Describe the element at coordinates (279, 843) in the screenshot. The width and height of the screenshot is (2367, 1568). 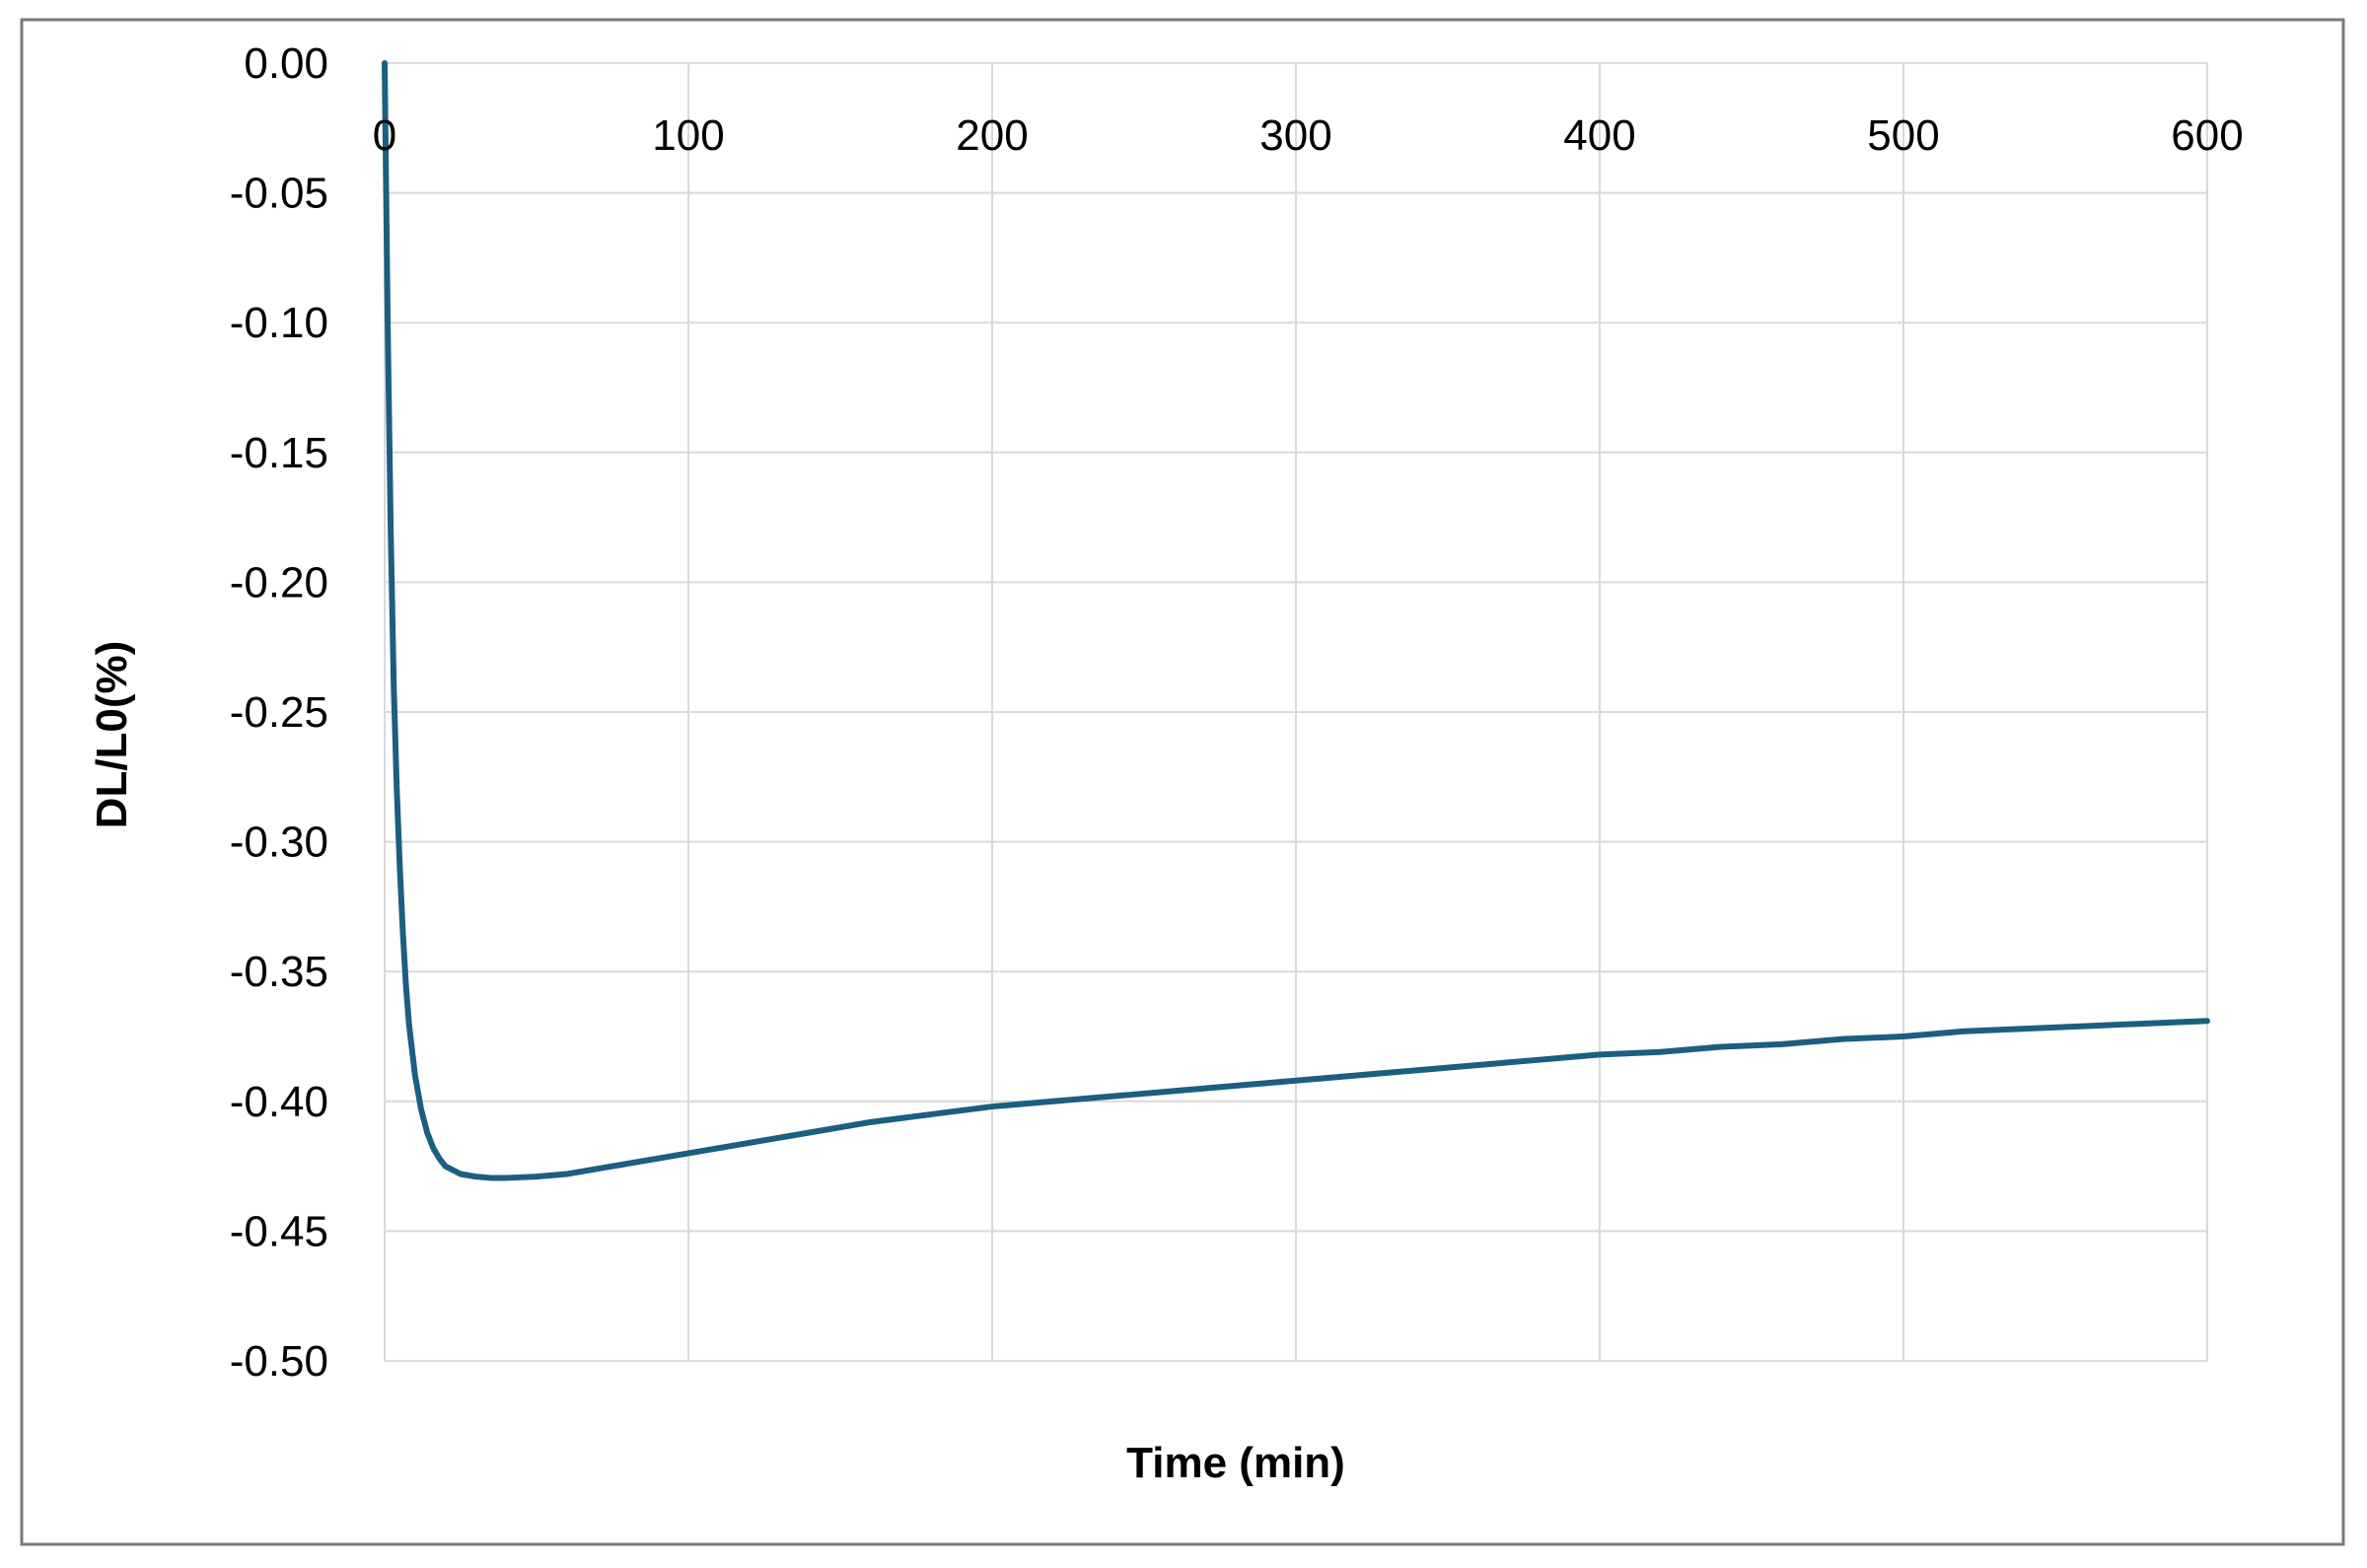
I see `y-tick-label: -0.30` at that location.